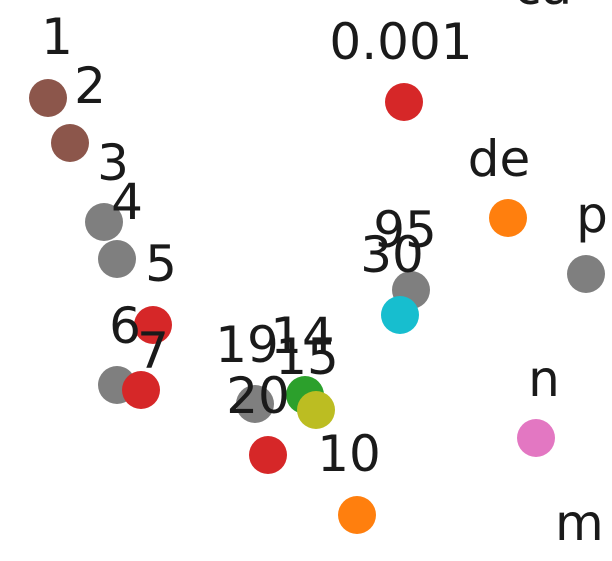 The height and width of the screenshot is (561, 612). I want to click on point-label-16: p, so click(592, 215).